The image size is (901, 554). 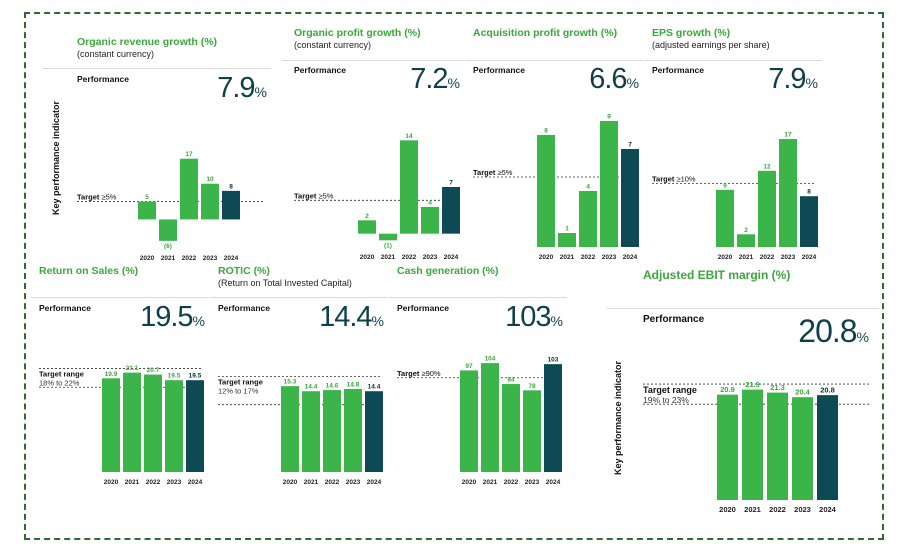 What do you see at coordinates (827, 331) in the screenshot?
I see `performance-number: 20.8` at bounding box center [827, 331].